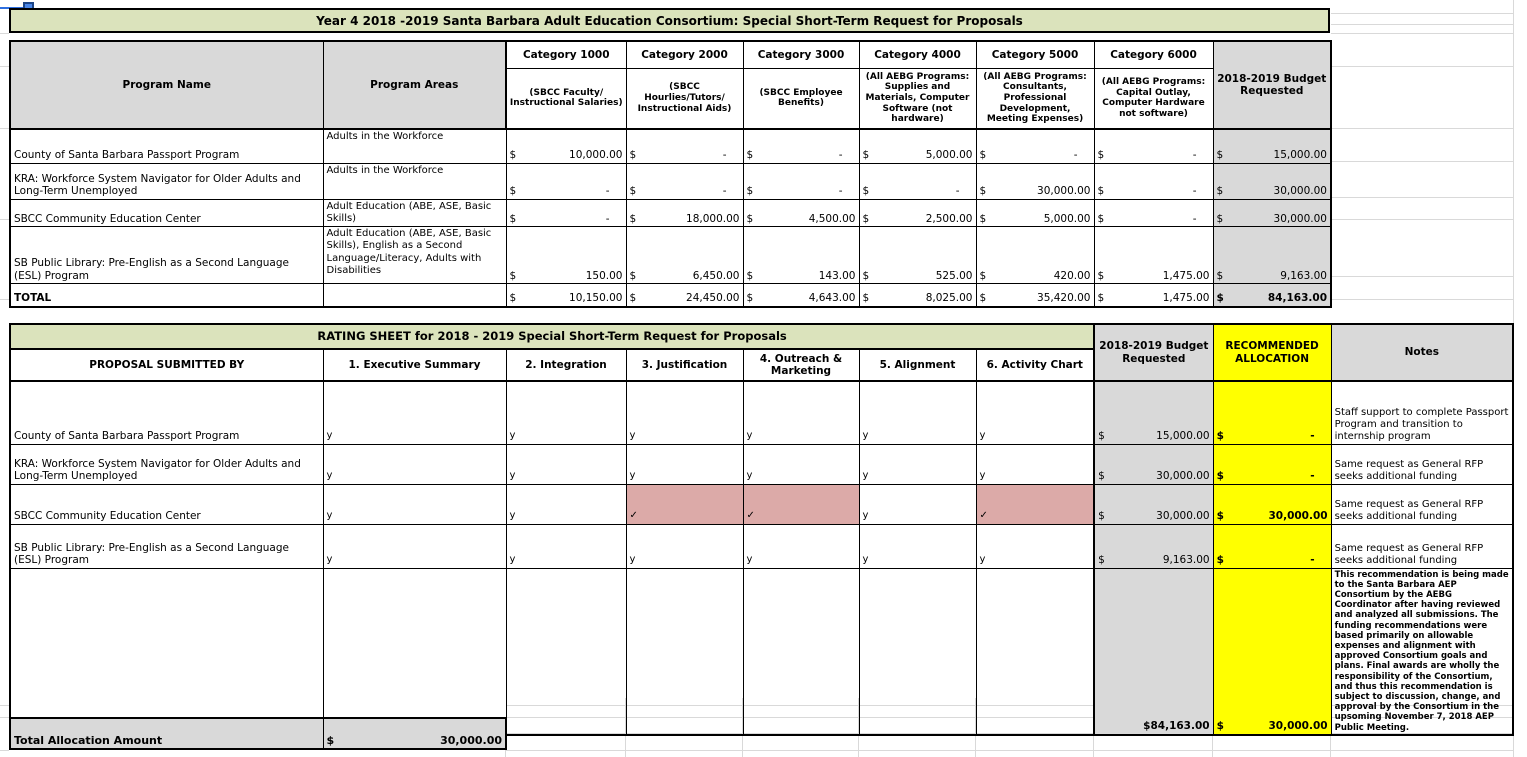 Image resolution: width=1527 pixels, height=757 pixels. Describe the element at coordinates (414, 85) in the screenshot. I see `col-header-program-areas: Program Areas` at that location.